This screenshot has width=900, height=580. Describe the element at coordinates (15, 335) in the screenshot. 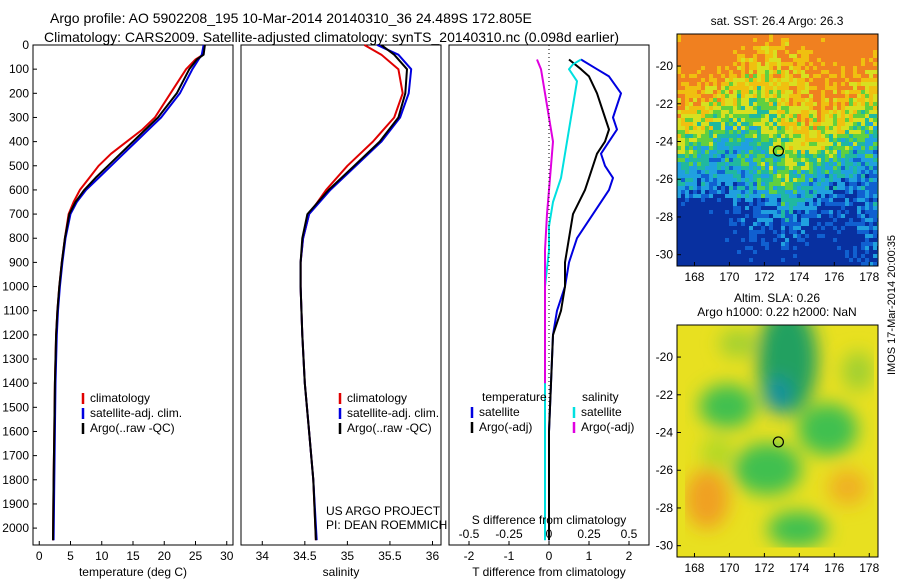

I see `temperature-ytick-label: 1200` at that location.